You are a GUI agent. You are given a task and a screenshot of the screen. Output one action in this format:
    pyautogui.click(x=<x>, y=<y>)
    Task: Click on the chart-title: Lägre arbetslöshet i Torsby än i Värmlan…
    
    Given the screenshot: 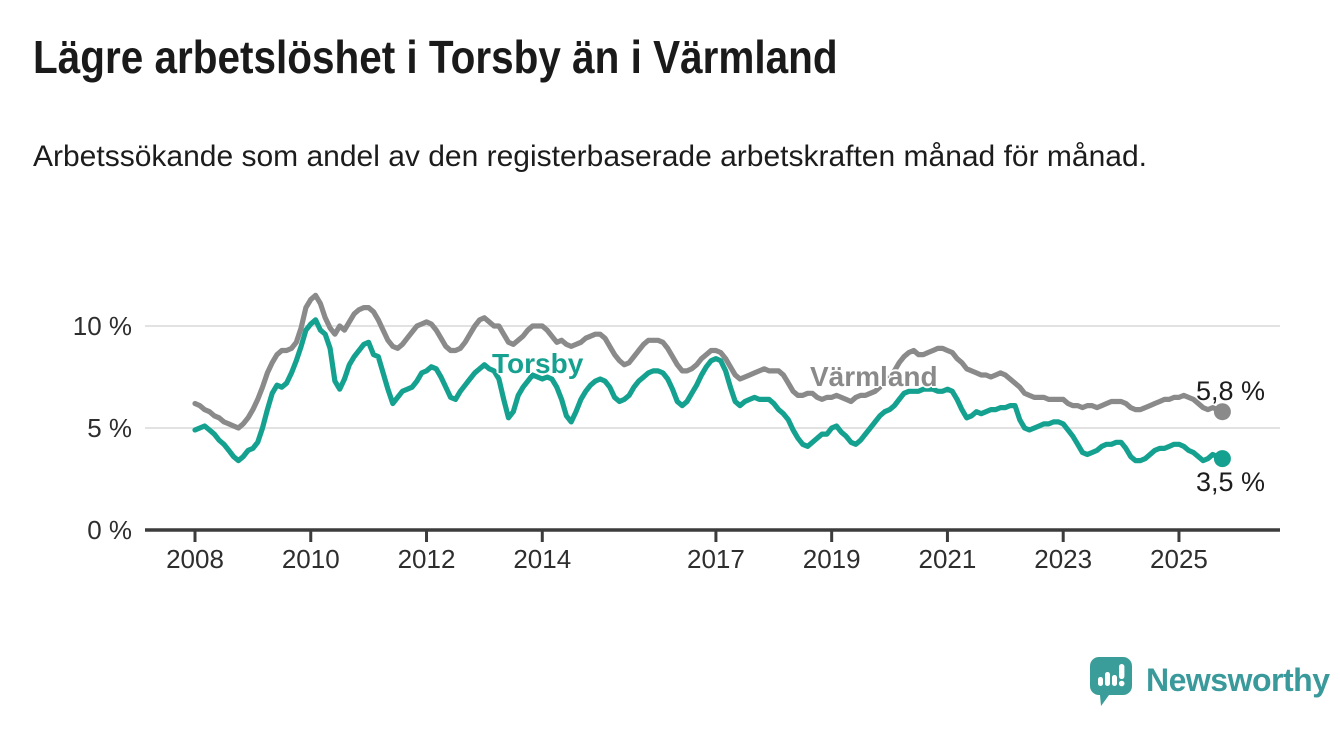 What is the action you would take?
    pyautogui.click(x=435, y=57)
    